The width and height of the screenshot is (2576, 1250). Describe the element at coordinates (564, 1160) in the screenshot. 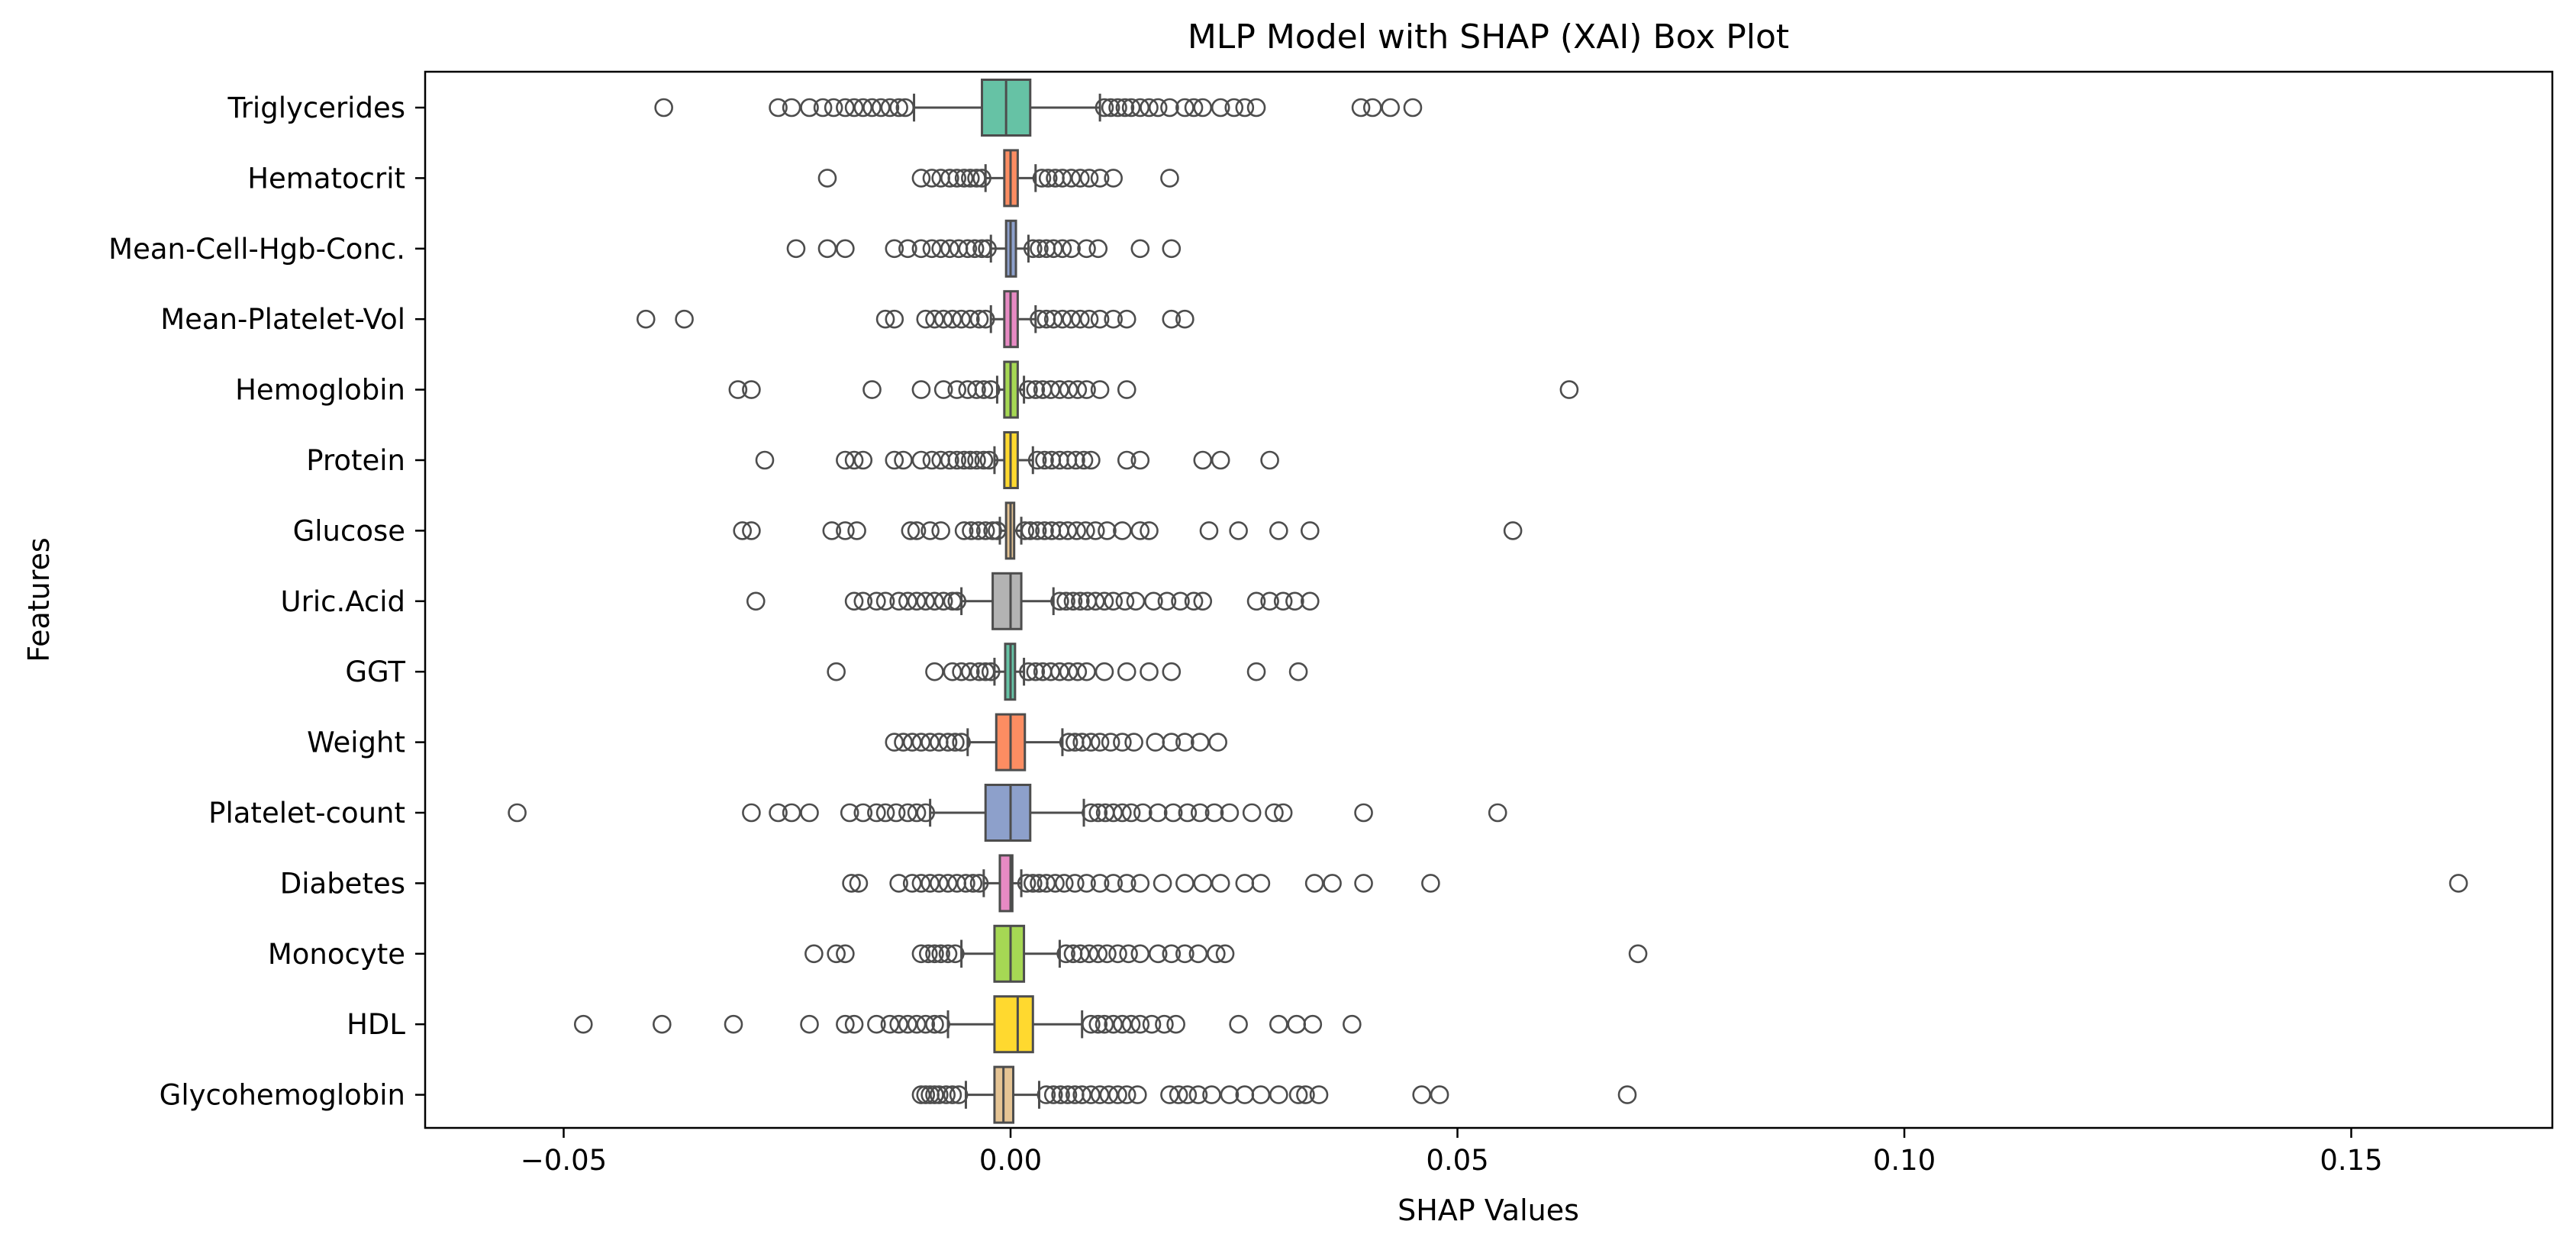

I see `x-tick-label: −0.05` at that location.